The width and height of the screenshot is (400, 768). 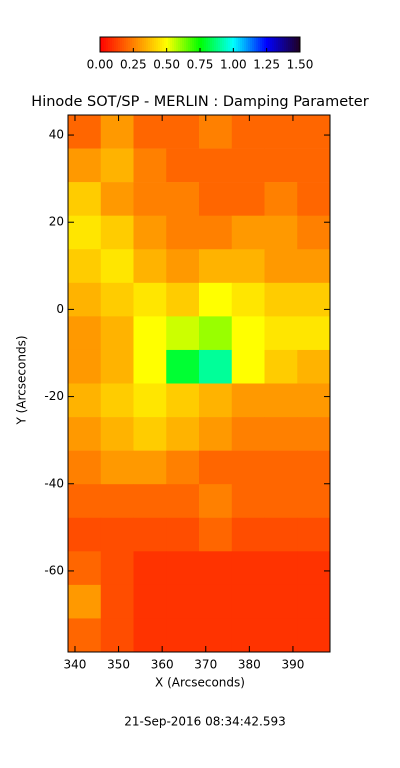 I want to click on x-tick-label: 360, so click(x=162, y=665).